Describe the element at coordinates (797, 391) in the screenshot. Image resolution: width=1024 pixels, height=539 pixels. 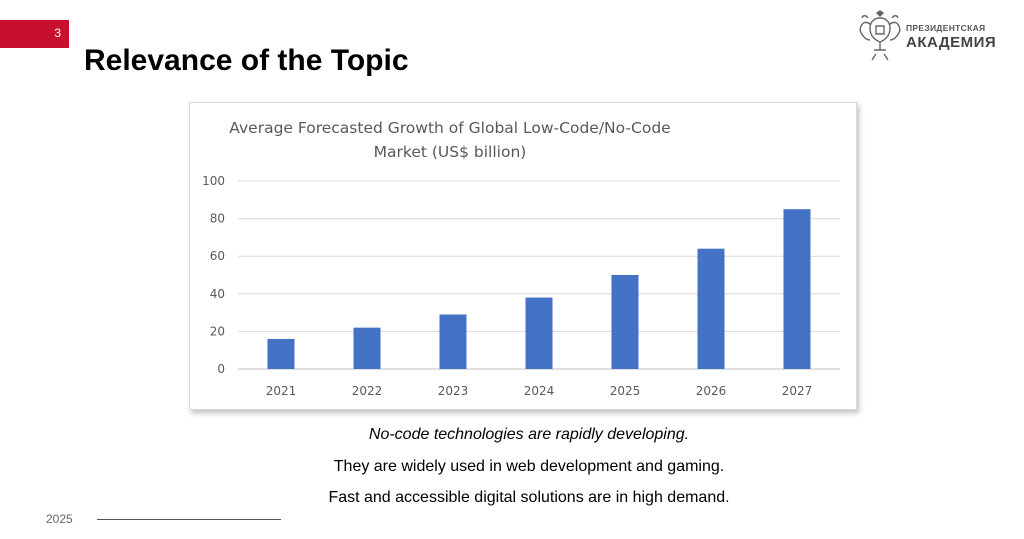
I see `x-tick-label: 2027` at that location.